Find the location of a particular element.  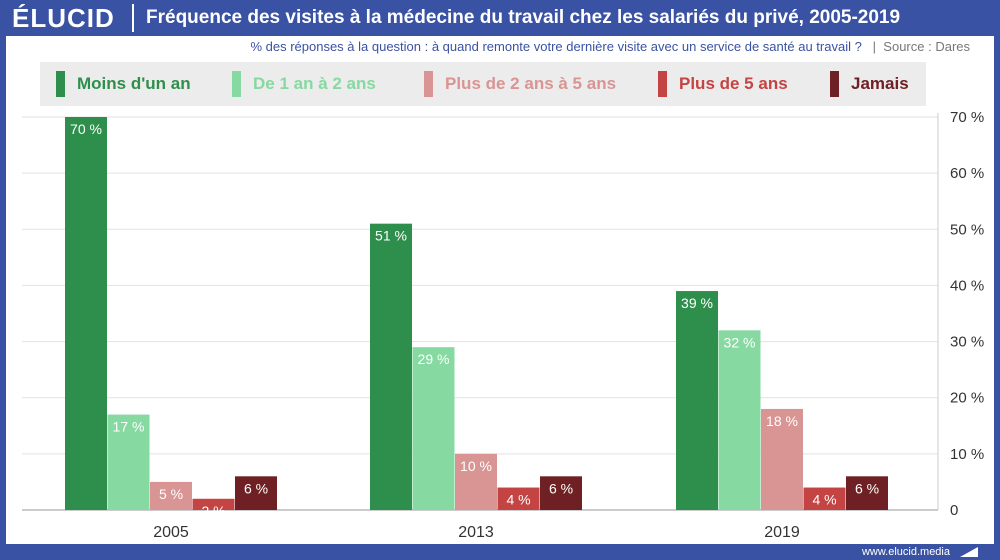

x-tick-label: 2005 is located at coordinates (171, 532).